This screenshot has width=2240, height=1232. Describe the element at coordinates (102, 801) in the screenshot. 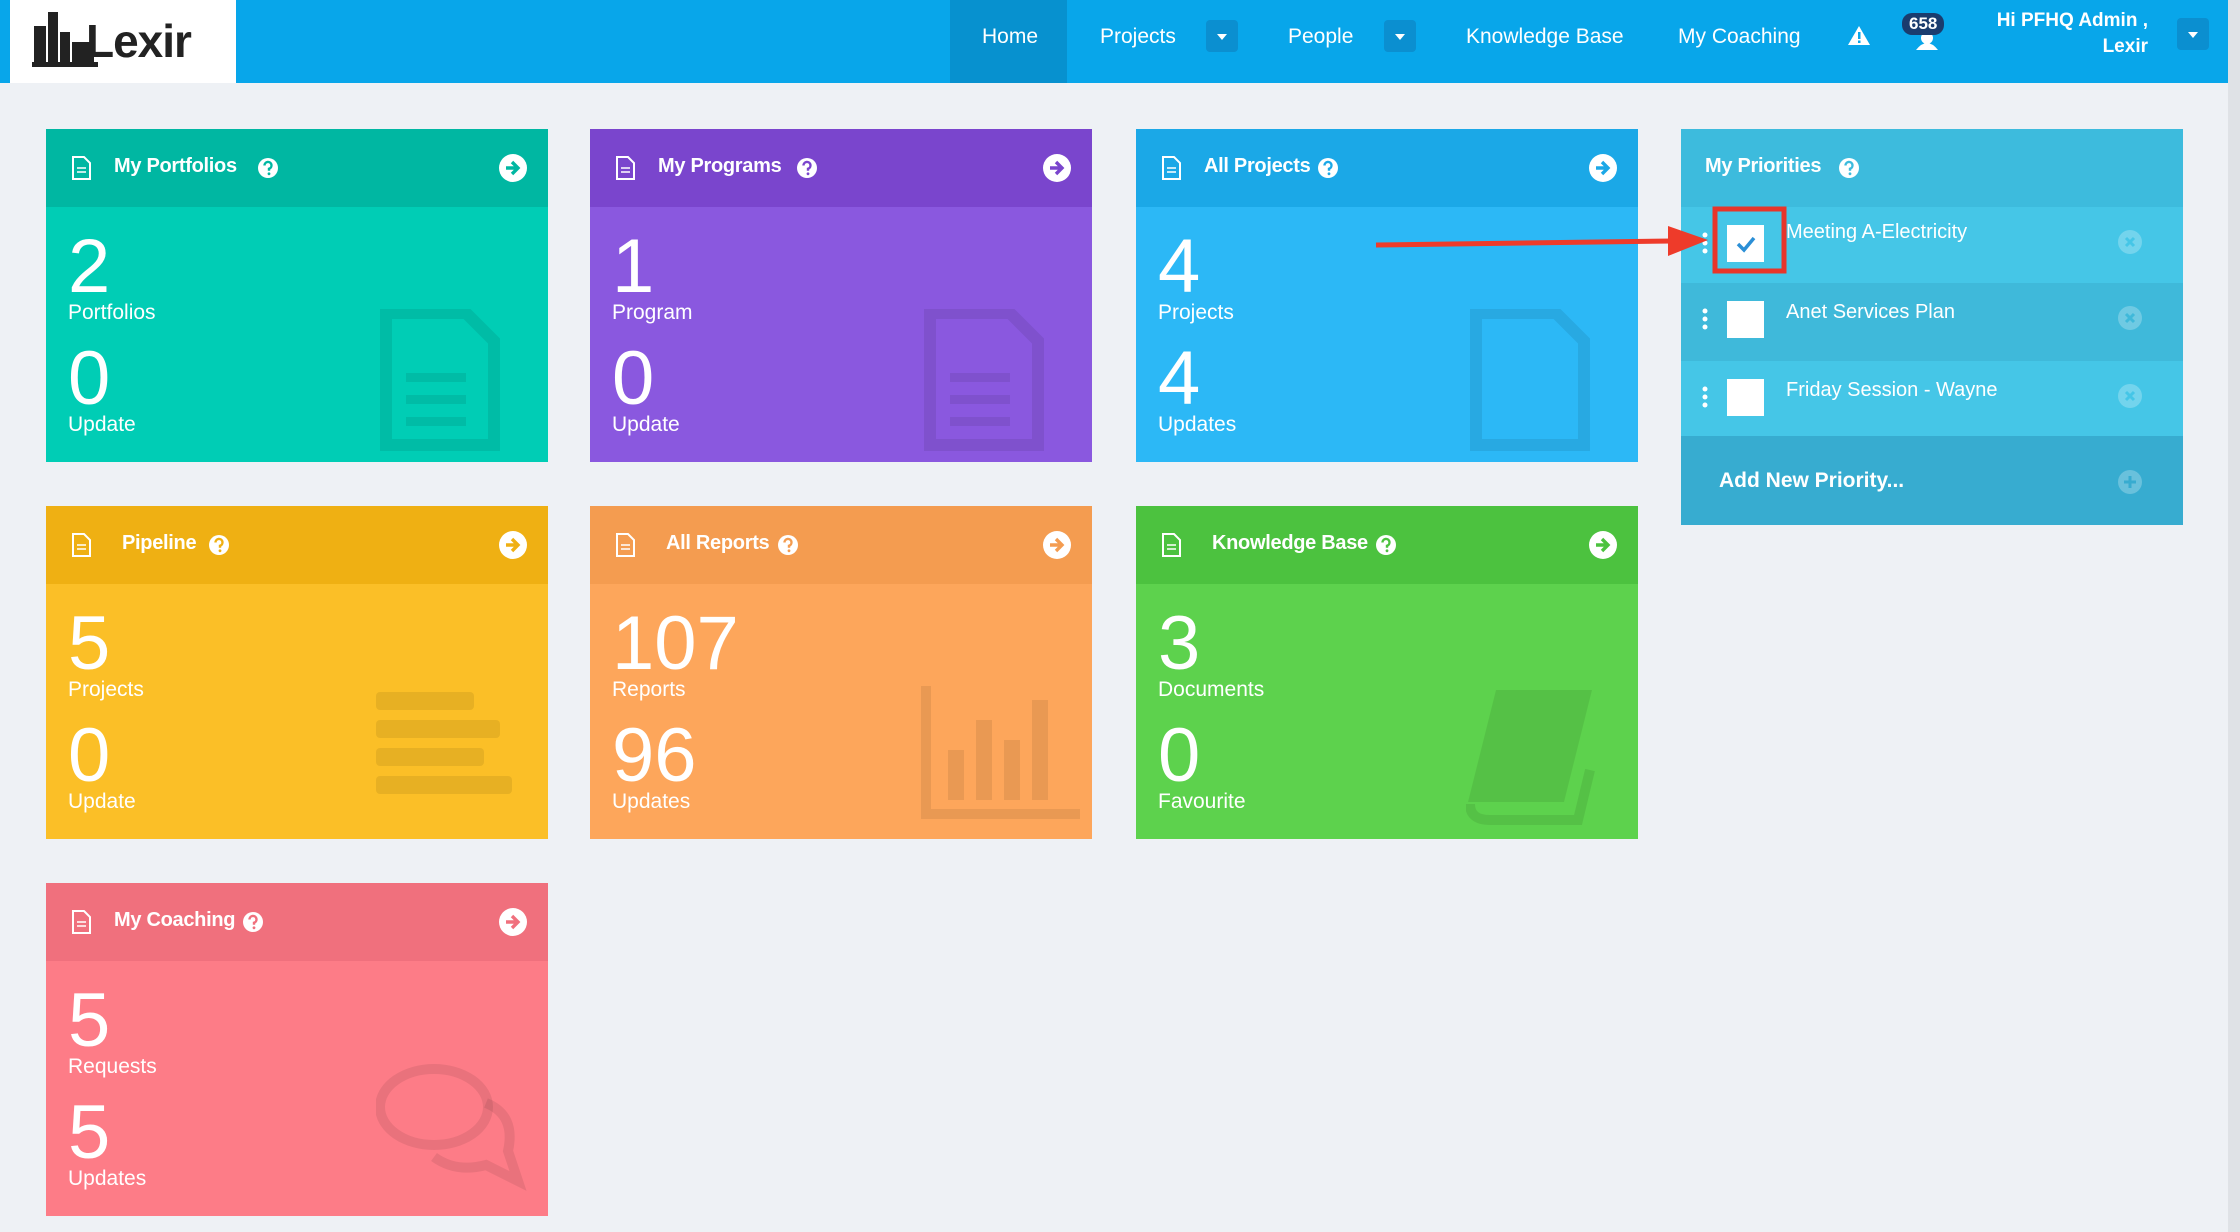

I see `card-label: Update` at that location.